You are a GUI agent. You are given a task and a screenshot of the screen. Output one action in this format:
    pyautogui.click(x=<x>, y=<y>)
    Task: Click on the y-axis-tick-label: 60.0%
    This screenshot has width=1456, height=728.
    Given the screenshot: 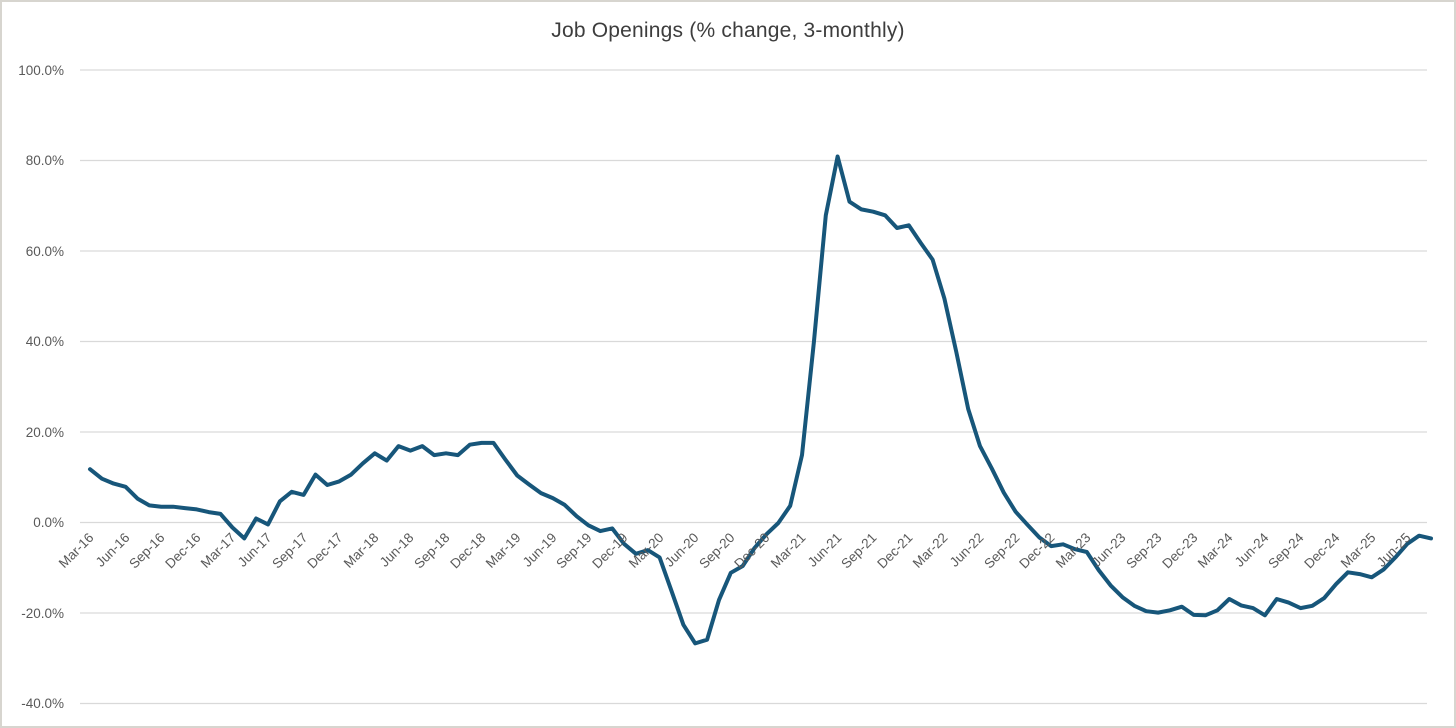 What is the action you would take?
    pyautogui.click(x=44, y=251)
    